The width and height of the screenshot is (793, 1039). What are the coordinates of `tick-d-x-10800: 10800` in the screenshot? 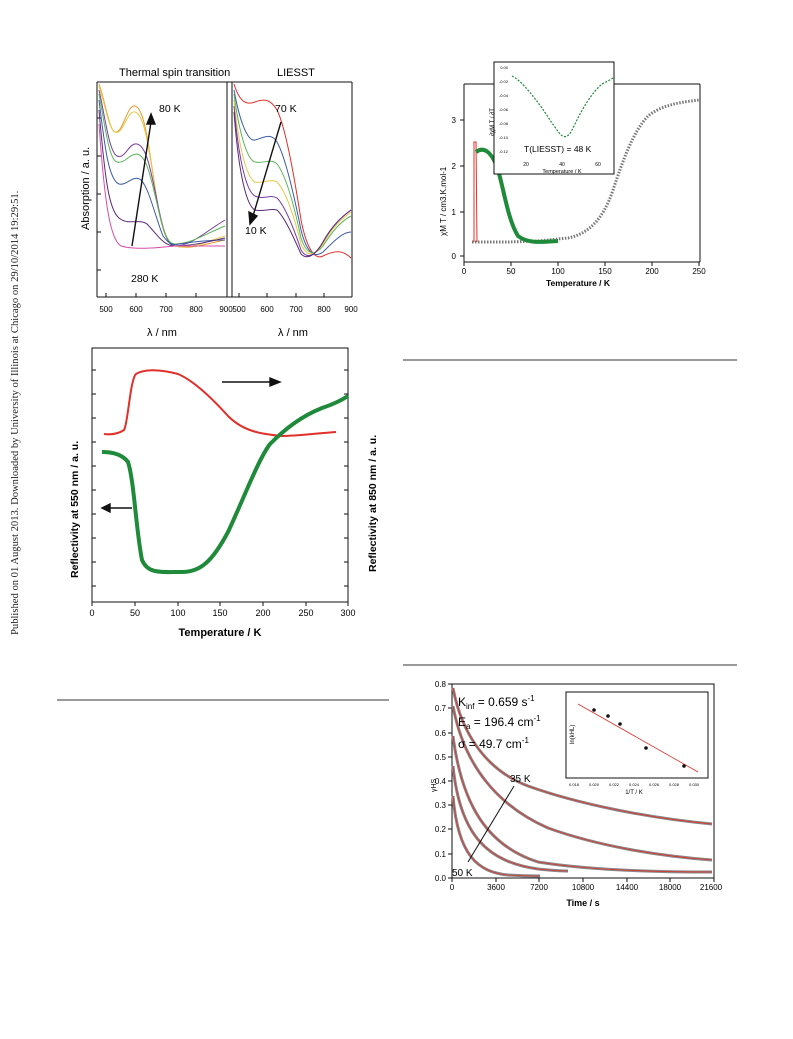 It's located at (583, 887).